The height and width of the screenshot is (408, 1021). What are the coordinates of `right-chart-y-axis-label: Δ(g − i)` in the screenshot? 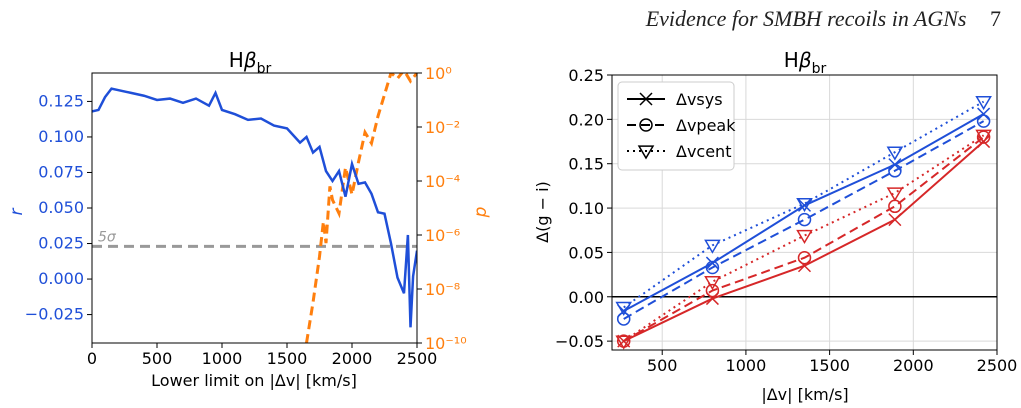 It's located at (542, 212).